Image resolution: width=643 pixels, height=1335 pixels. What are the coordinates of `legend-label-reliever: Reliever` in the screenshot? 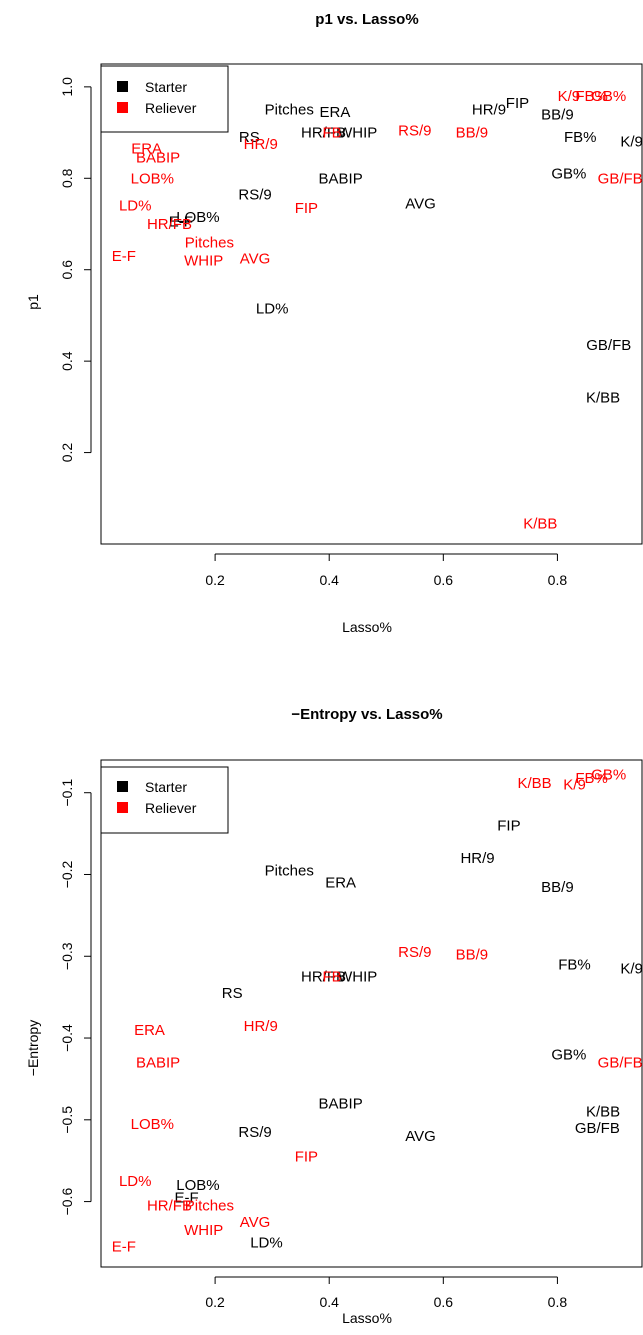 It's located at (171, 808).